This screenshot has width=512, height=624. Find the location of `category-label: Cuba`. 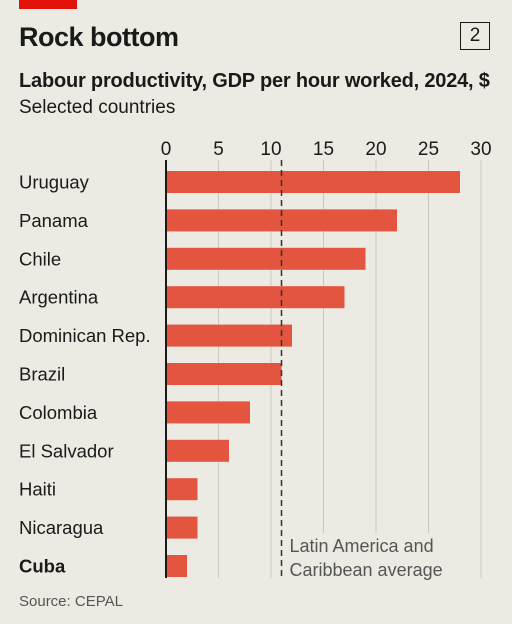

category-label: Cuba is located at coordinates (42, 566).